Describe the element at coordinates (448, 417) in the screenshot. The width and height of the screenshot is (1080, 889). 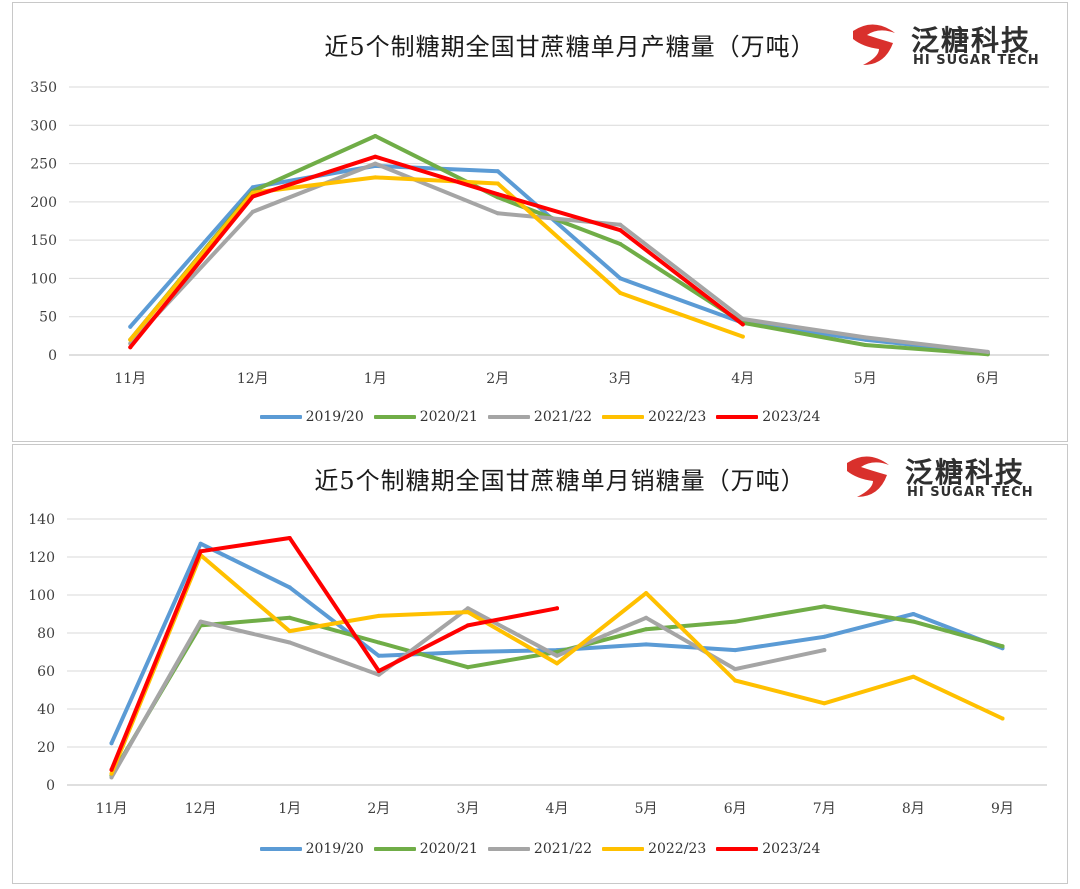
I see `legend-label: 2020/21` at that location.